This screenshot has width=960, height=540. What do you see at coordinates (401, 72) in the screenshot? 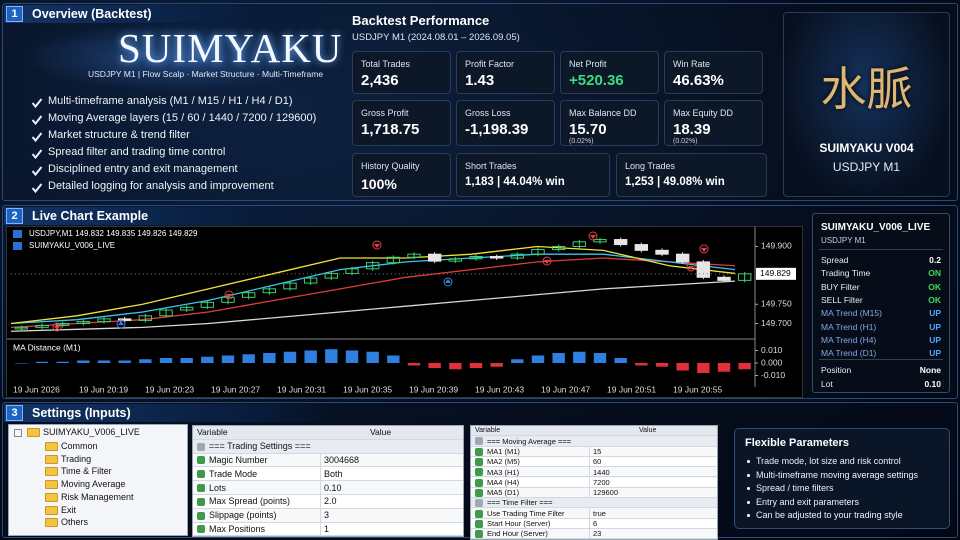
I see `metric-card: Total Trades 2,436` at bounding box center [401, 72].